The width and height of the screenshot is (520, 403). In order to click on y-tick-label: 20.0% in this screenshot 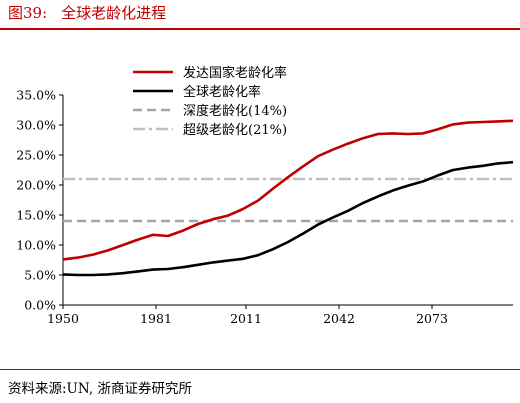, I will do `click(36, 185)`.